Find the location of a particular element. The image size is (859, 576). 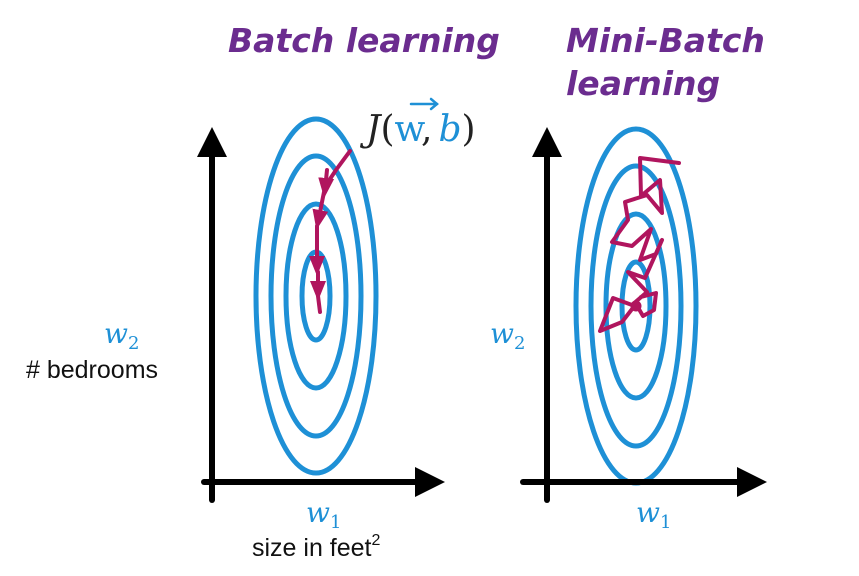

left-panel-title: Batch learning is located at coordinates (364, 40).